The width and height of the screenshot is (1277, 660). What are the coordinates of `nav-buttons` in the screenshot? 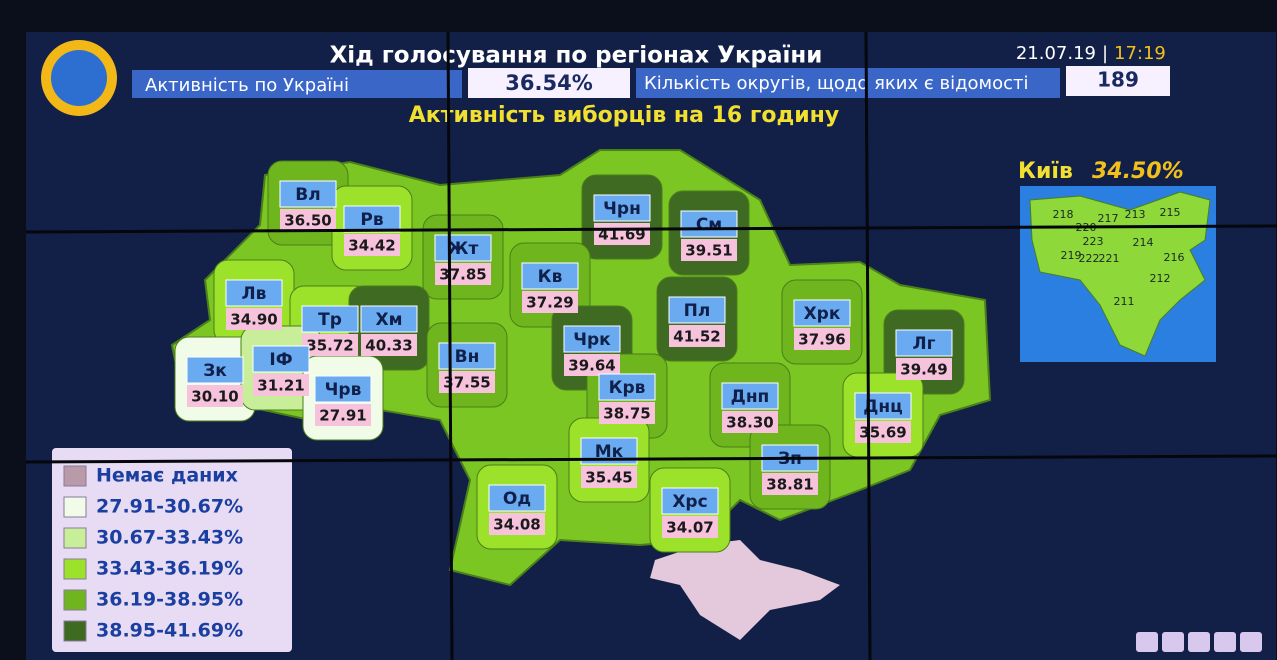 It's located at (1199, 642).